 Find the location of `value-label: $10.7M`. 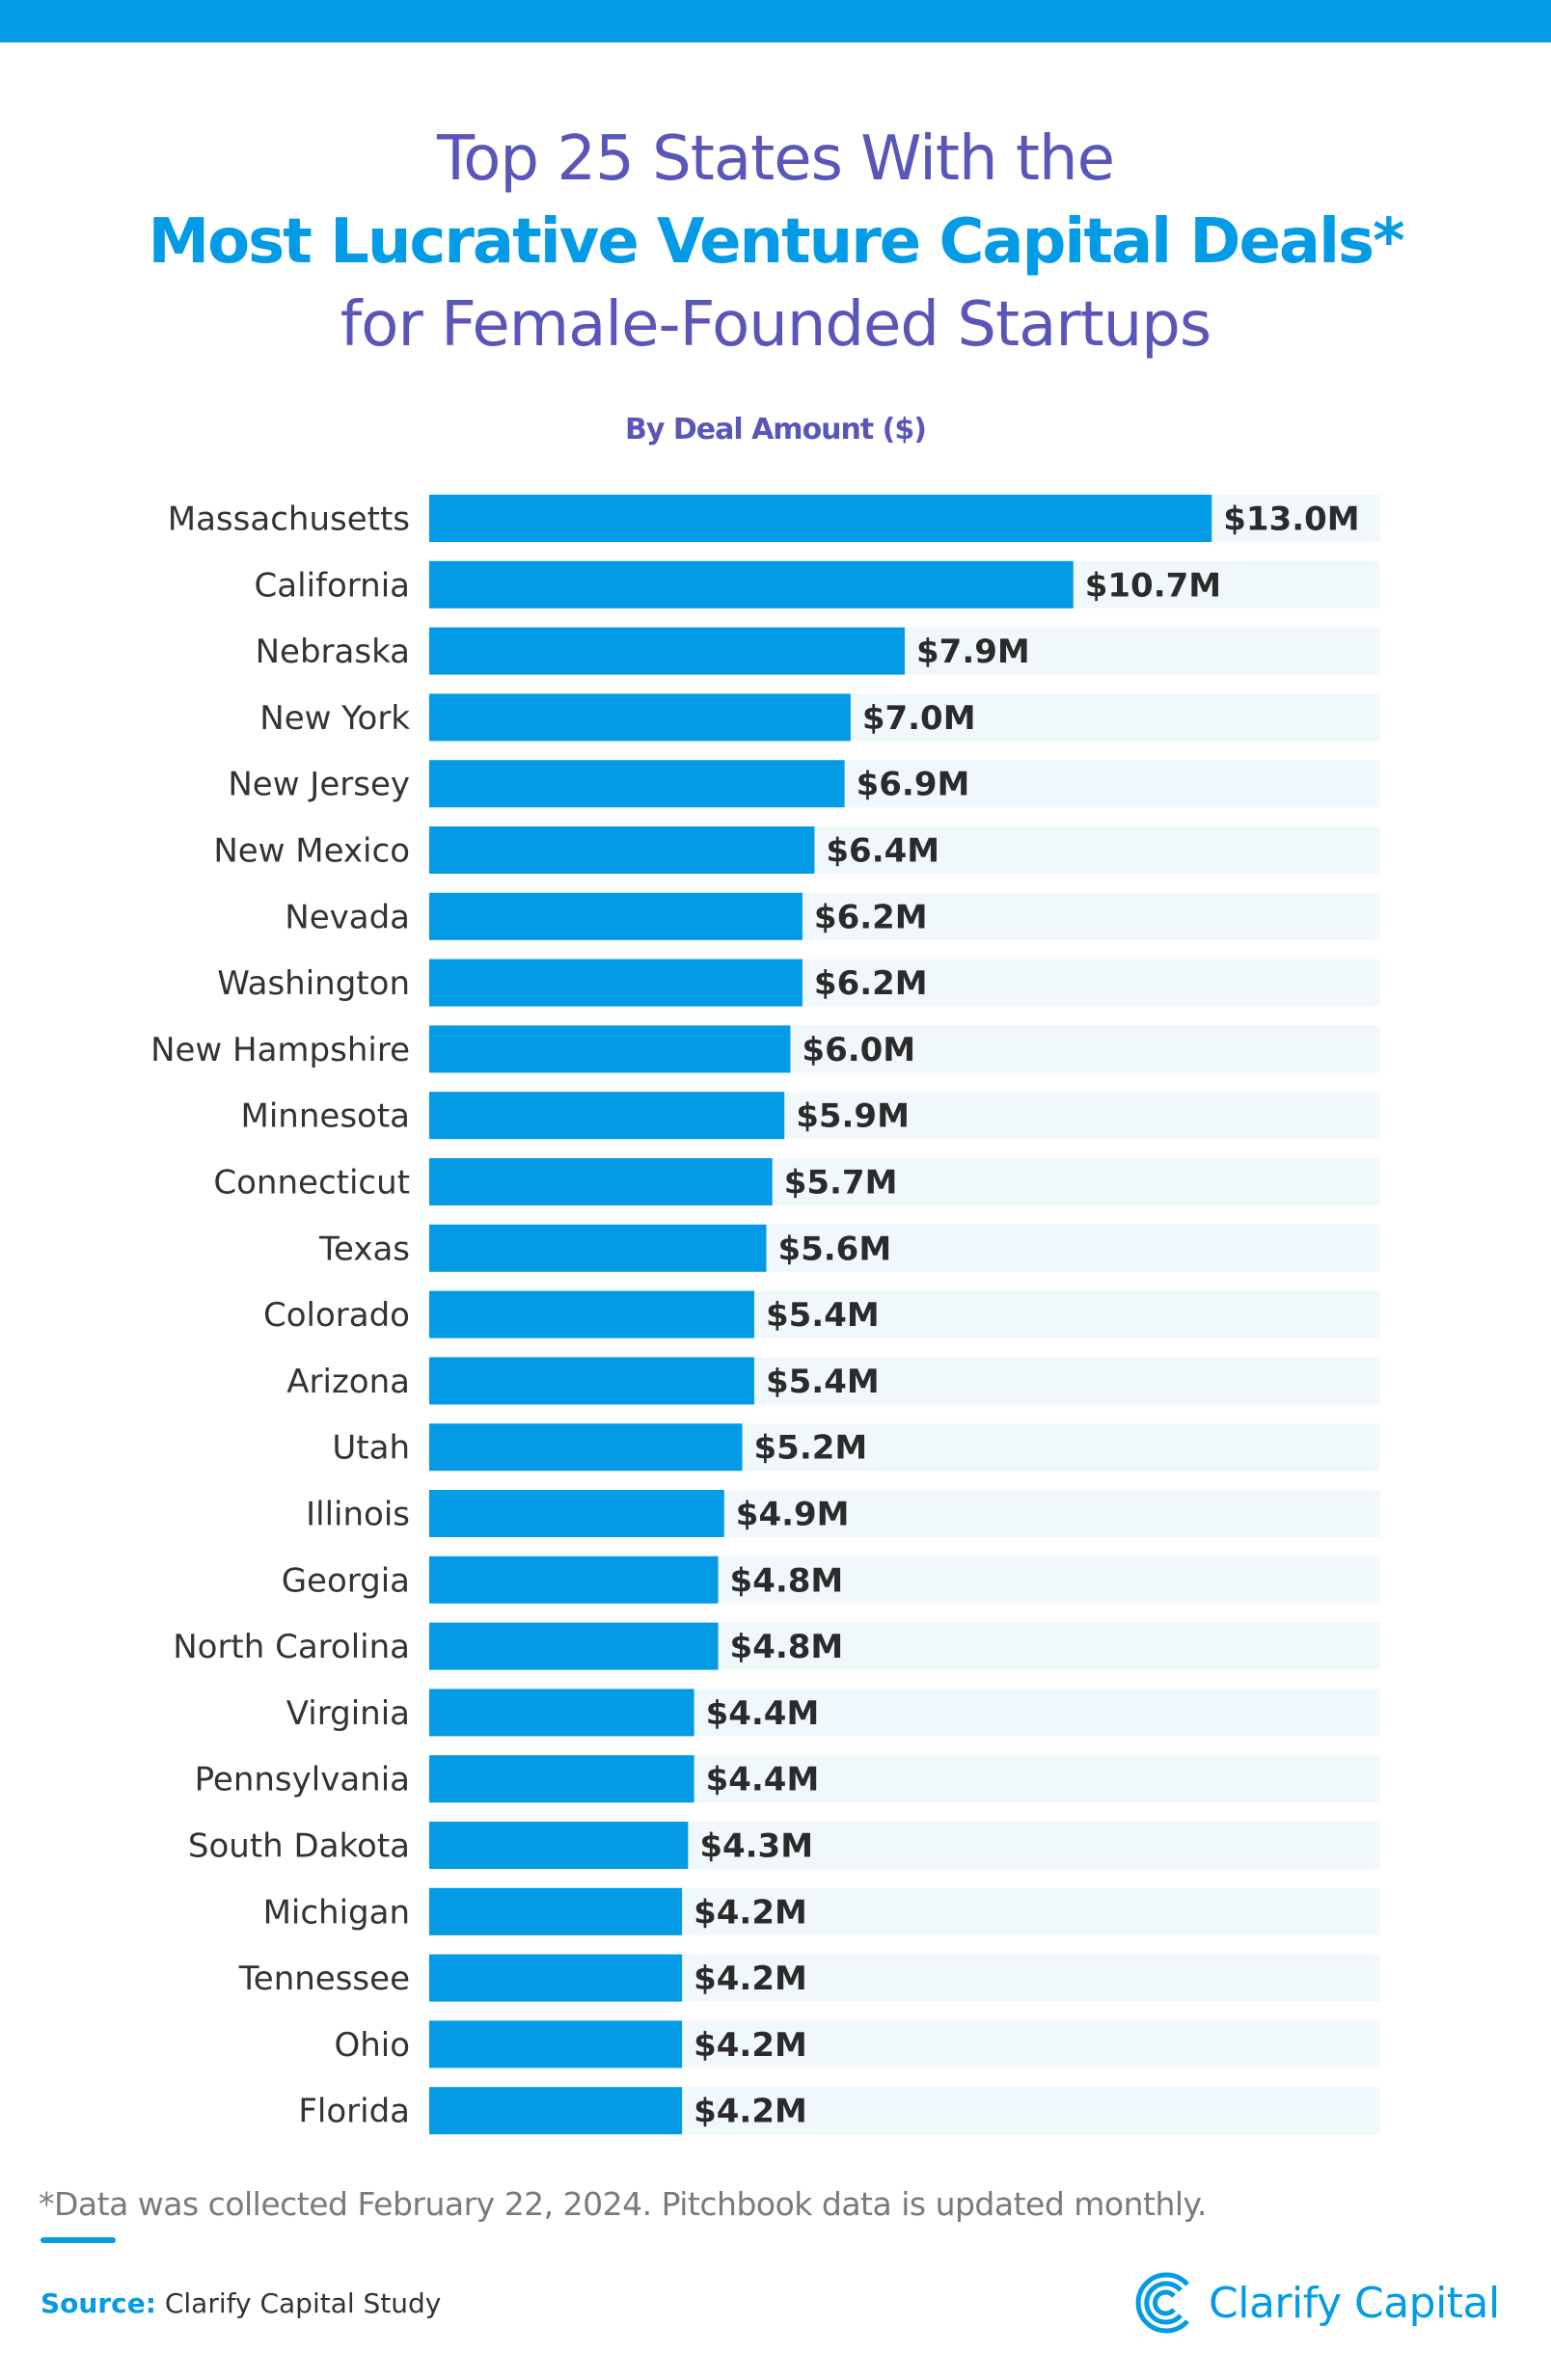

value-label: $10.7M is located at coordinates (1153, 586).